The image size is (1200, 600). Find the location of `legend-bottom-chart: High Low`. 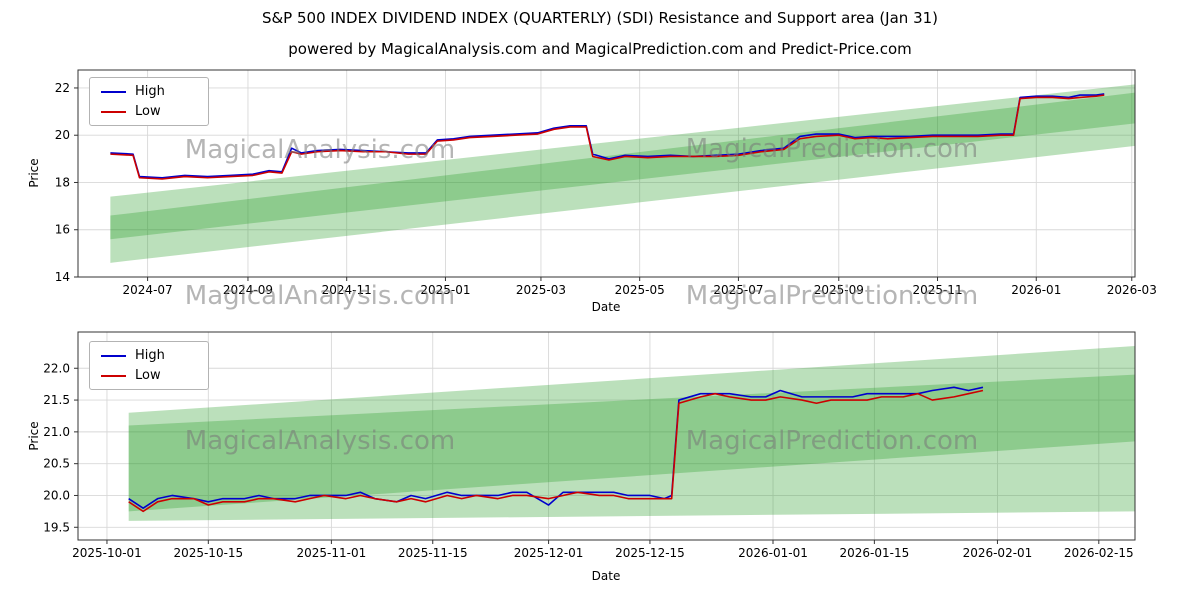

legend-bottom-chart: High Low is located at coordinates (149, 365).